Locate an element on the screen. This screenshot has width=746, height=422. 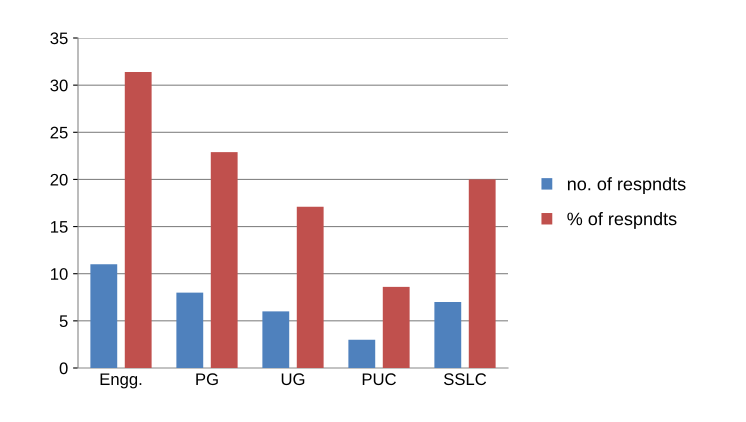
legend-label: % of respndts is located at coordinates (621, 220).